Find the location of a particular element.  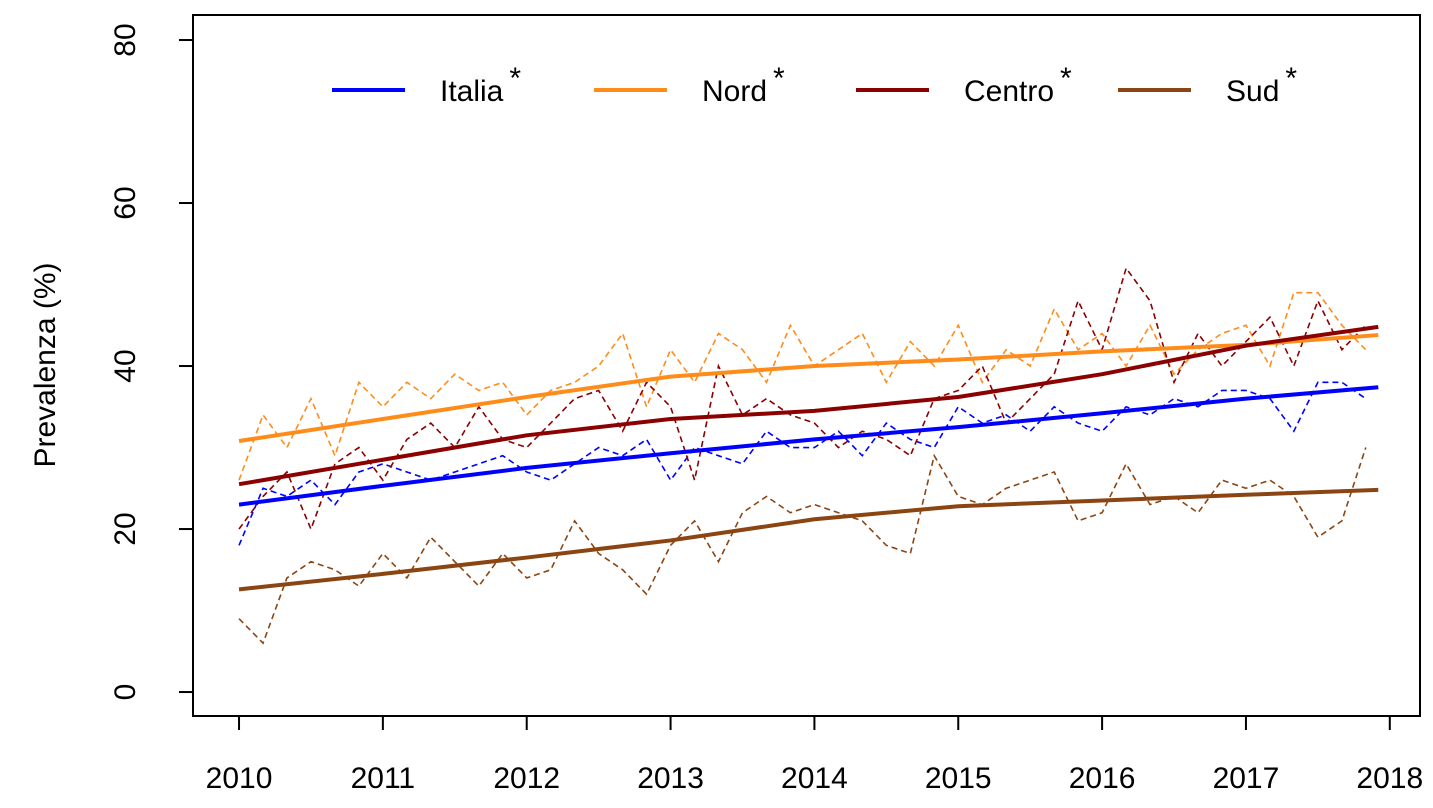

x-tick-label: 2014 is located at coordinates (814, 778).